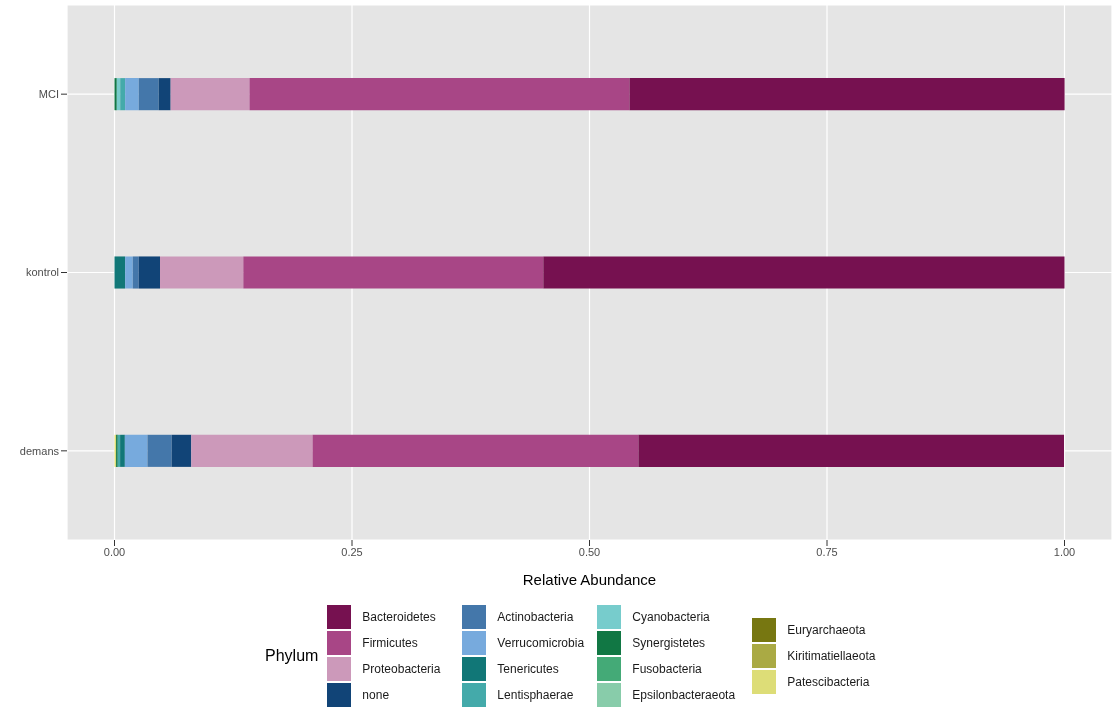  What do you see at coordinates (589, 579) in the screenshot?
I see `x-axis-title: Relative Abundance` at bounding box center [589, 579].